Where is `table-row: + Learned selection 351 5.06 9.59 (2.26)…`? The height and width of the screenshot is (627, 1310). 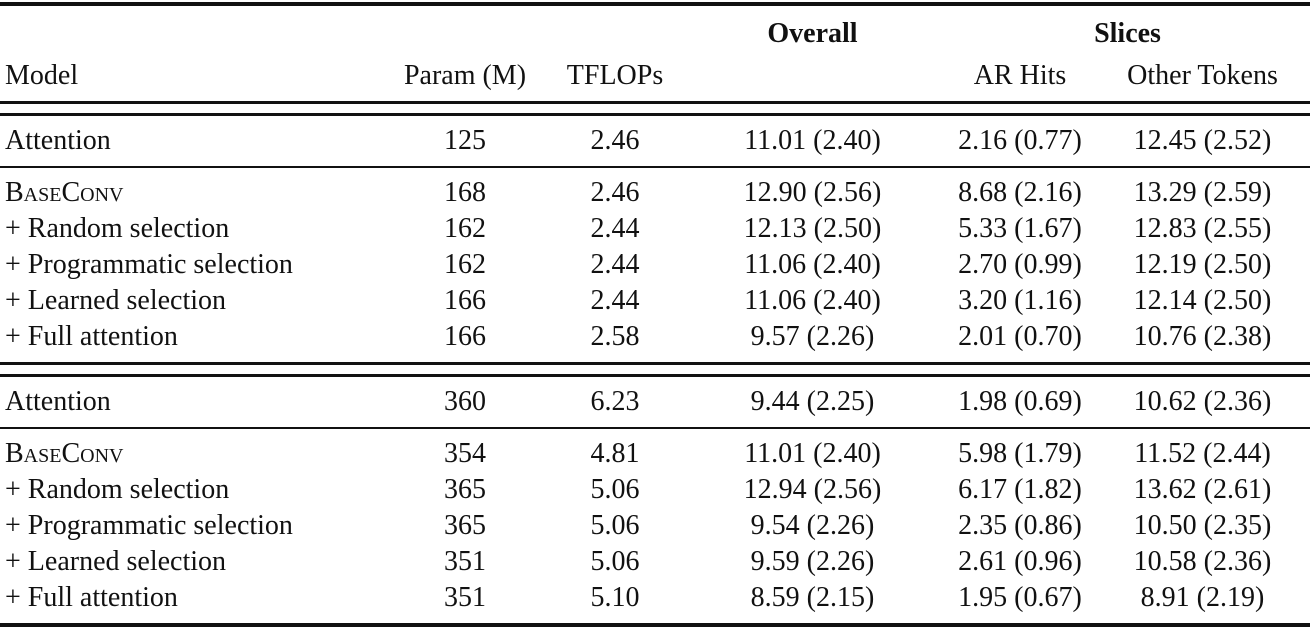 table-row: + Learned selection 351 5.06 9.59 (2.26)… is located at coordinates (655, 562).